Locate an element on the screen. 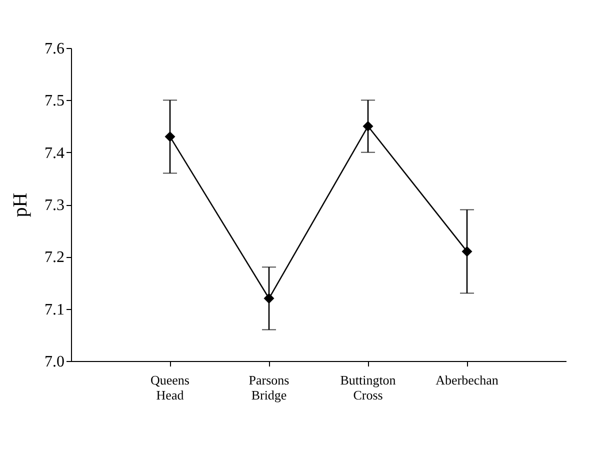  x-tick-label: Parsons Bridge is located at coordinates (269, 387).